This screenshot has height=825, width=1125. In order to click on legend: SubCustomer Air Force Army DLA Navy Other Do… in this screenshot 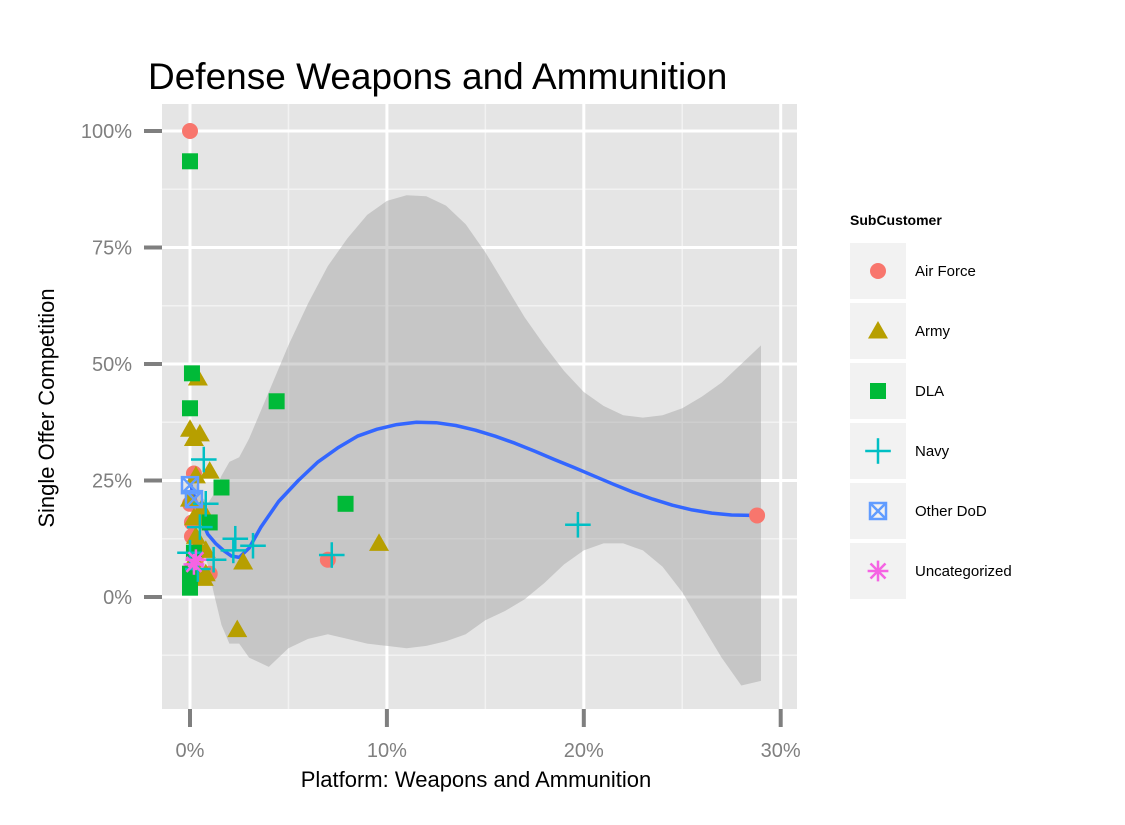, I will do `click(931, 405)`.